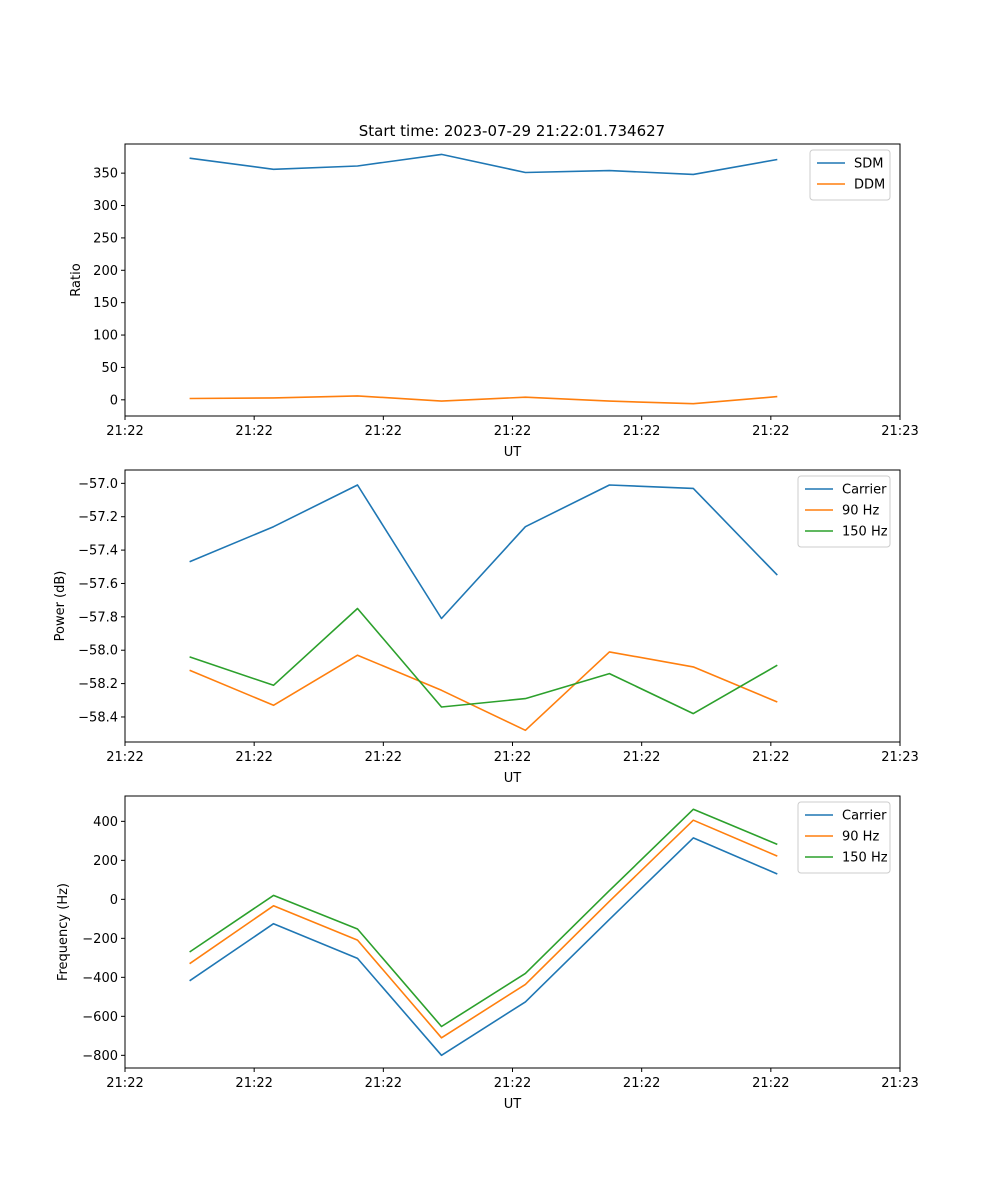  What do you see at coordinates (98, 617) in the screenshot?
I see `y-tick-label: −57.8` at bounding box center [98, 617].